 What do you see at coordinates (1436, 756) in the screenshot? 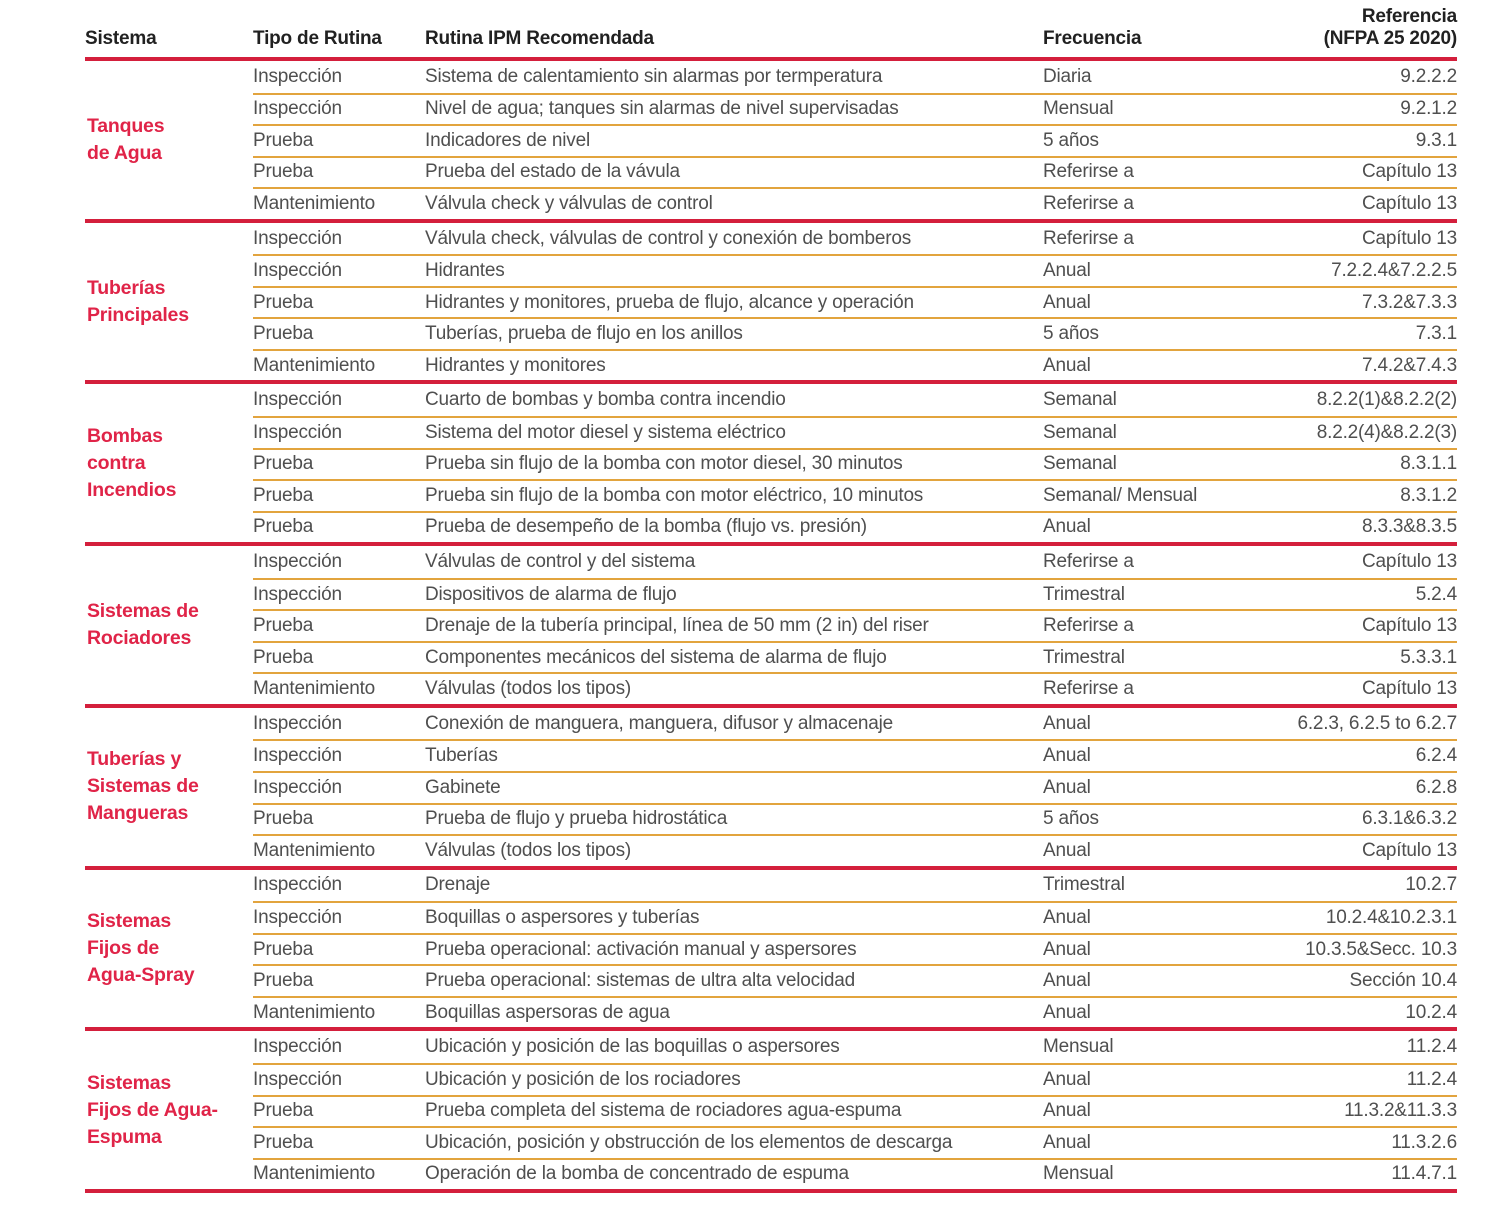
I see `cell-referencia: 6.2.4` at bounding box center [1436, 756].